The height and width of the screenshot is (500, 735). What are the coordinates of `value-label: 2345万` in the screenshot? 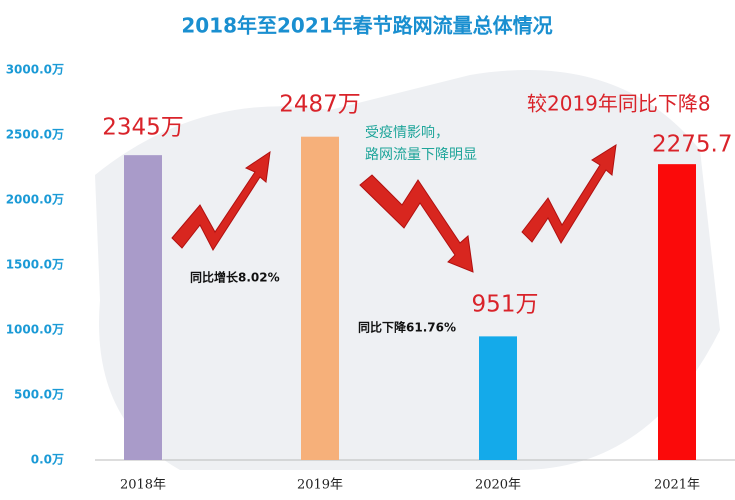 It's located at (143, 128).